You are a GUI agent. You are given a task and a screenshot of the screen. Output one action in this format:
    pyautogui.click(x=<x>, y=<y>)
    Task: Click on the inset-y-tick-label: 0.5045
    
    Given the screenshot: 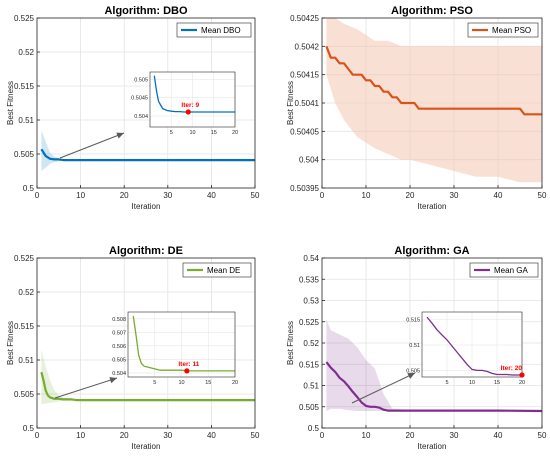 What is the action you would take?
    pyautogui.click(x=139, y=99)
    